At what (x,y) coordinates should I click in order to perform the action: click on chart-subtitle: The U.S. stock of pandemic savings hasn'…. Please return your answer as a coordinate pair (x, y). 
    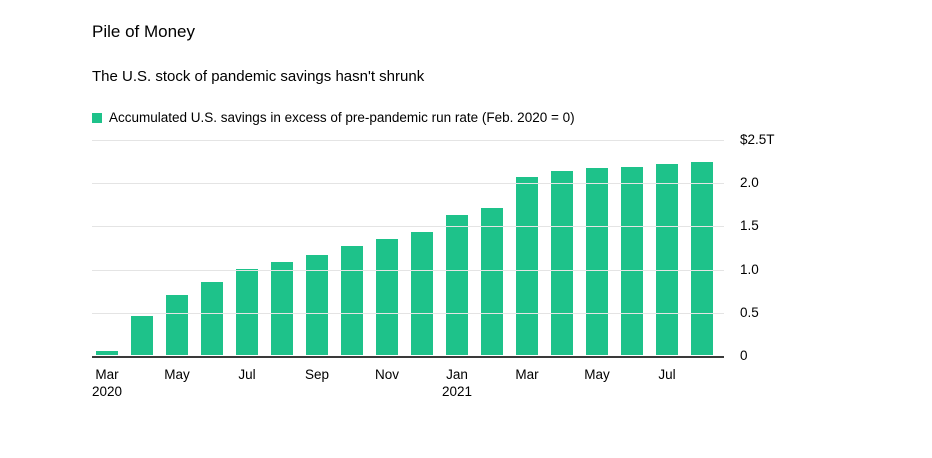
    Looking at the image, I should click on (258, 76).